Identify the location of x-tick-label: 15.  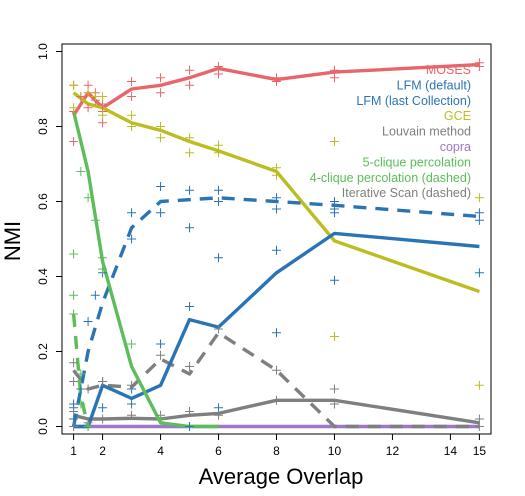
(480, 451).